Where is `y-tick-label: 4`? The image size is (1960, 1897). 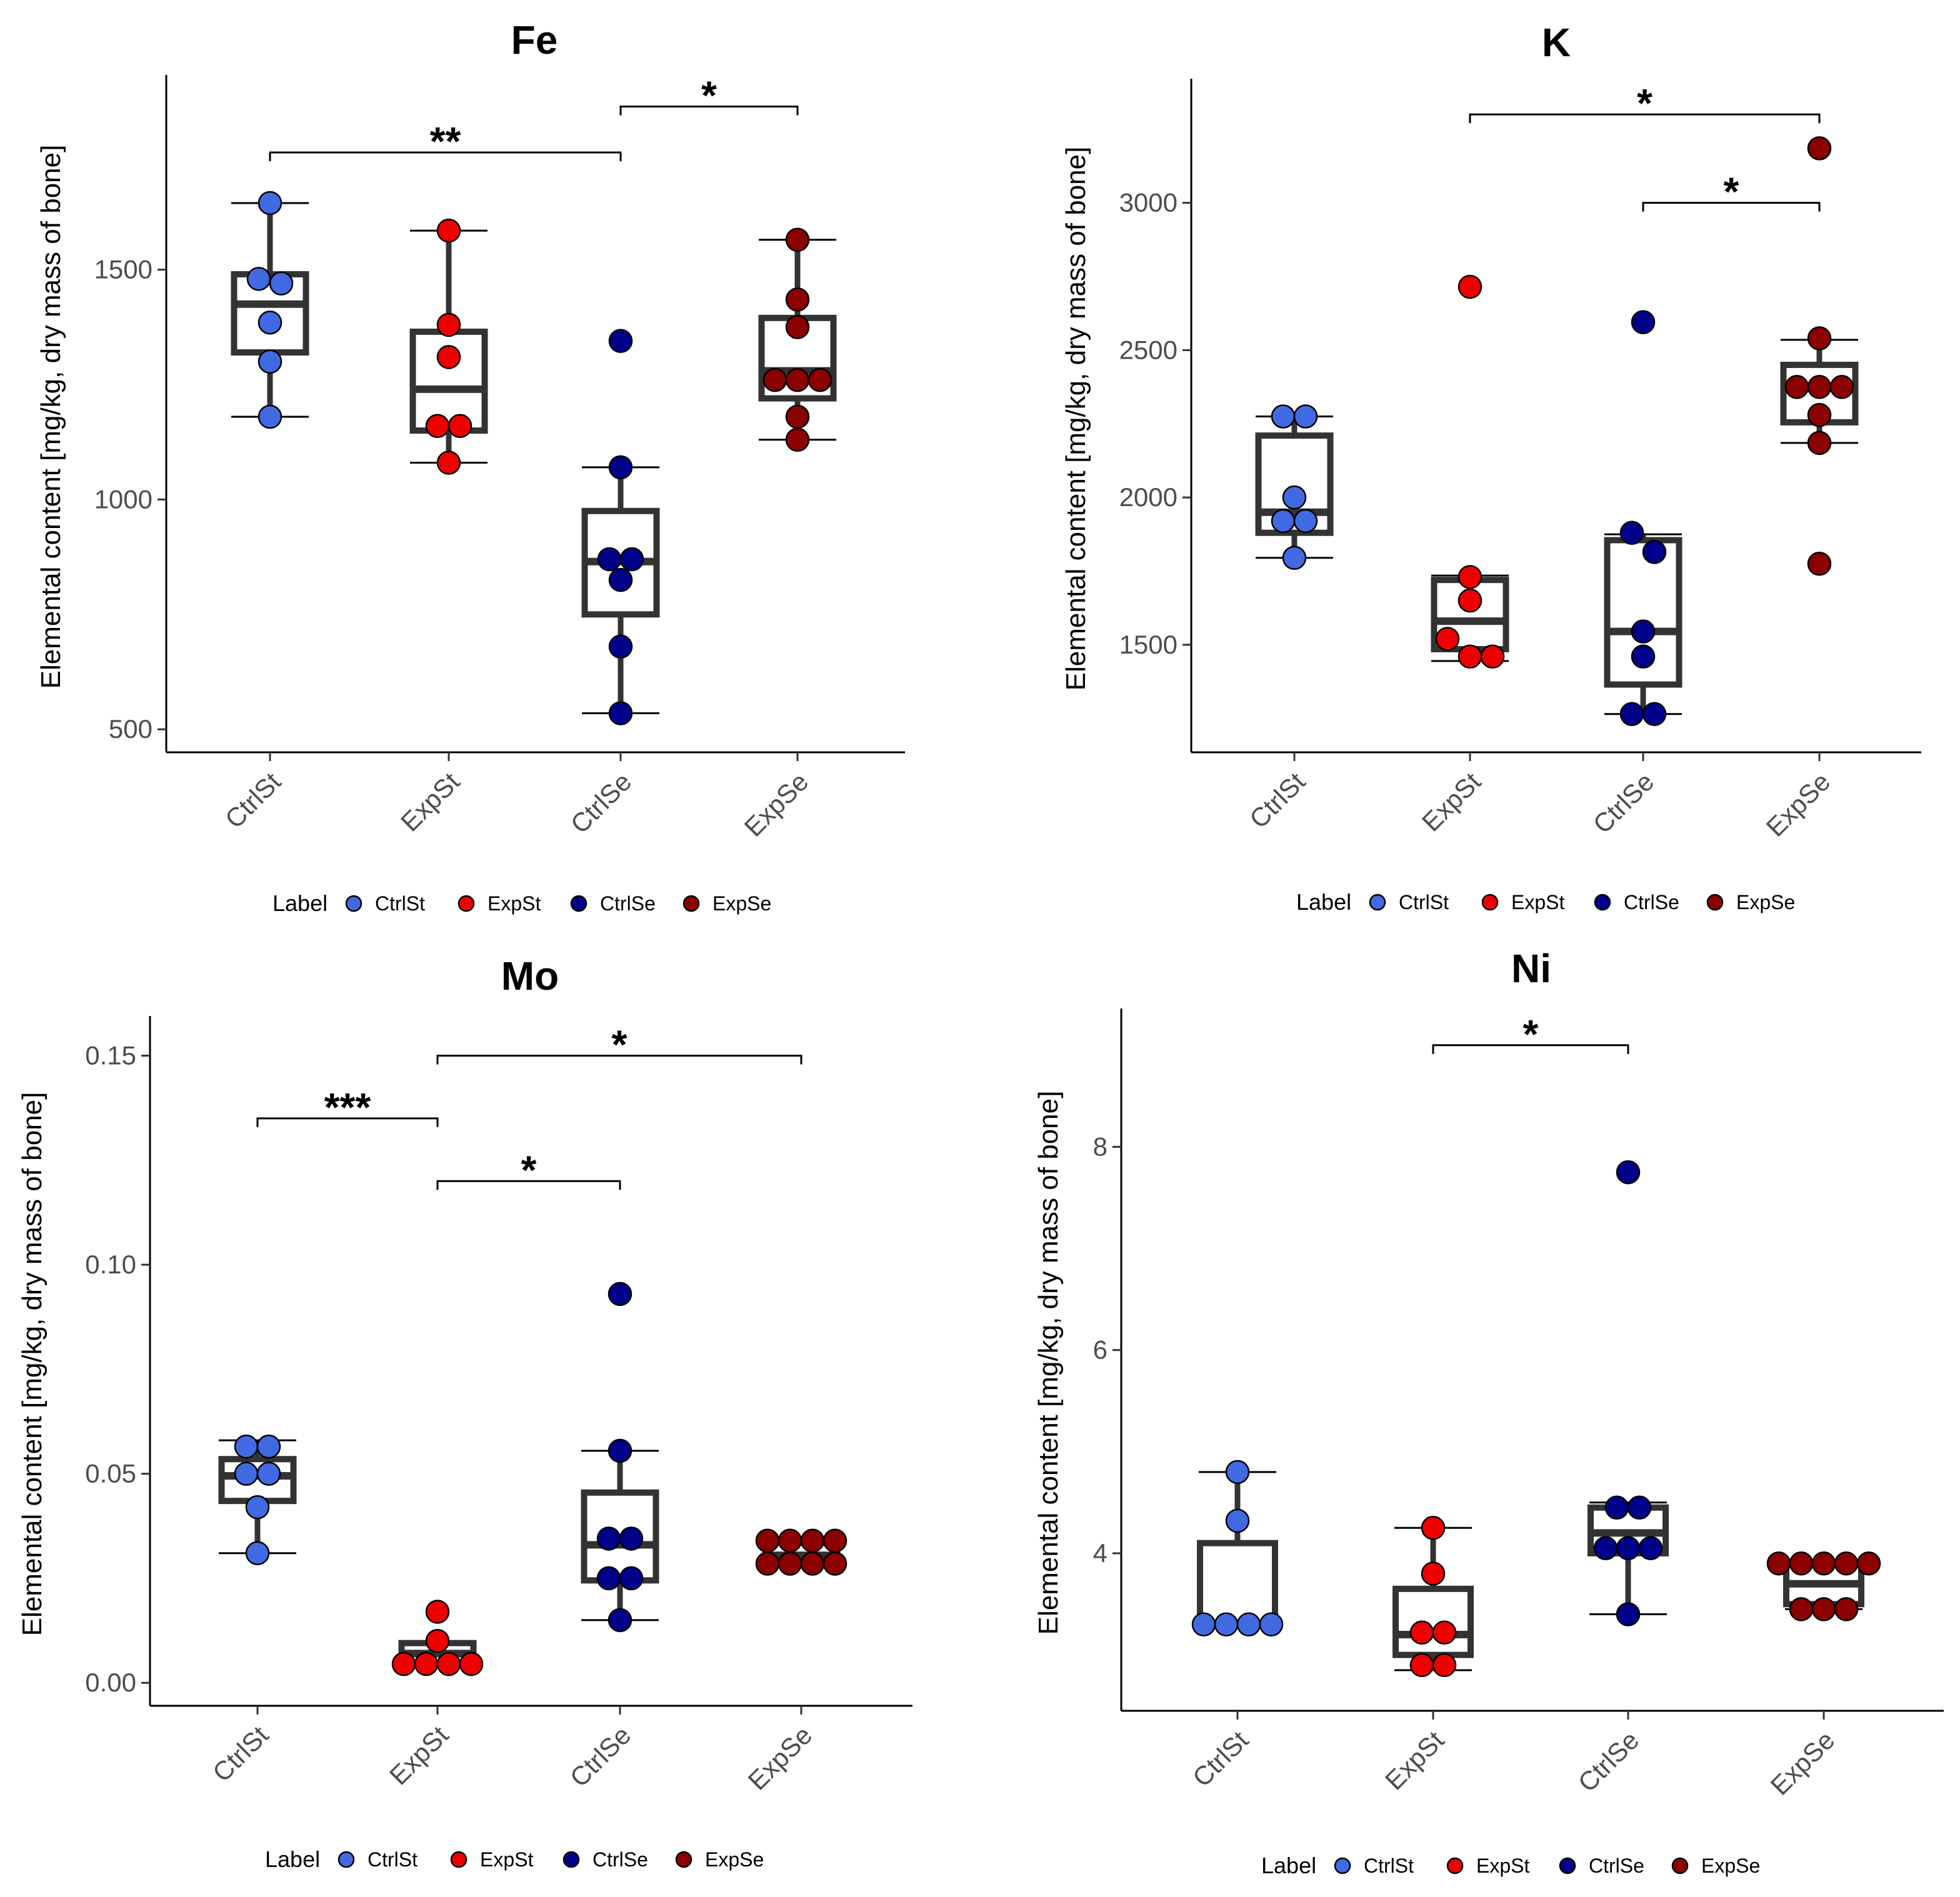
y-tick-label: 4 is located at coordinates (1100, 1553).